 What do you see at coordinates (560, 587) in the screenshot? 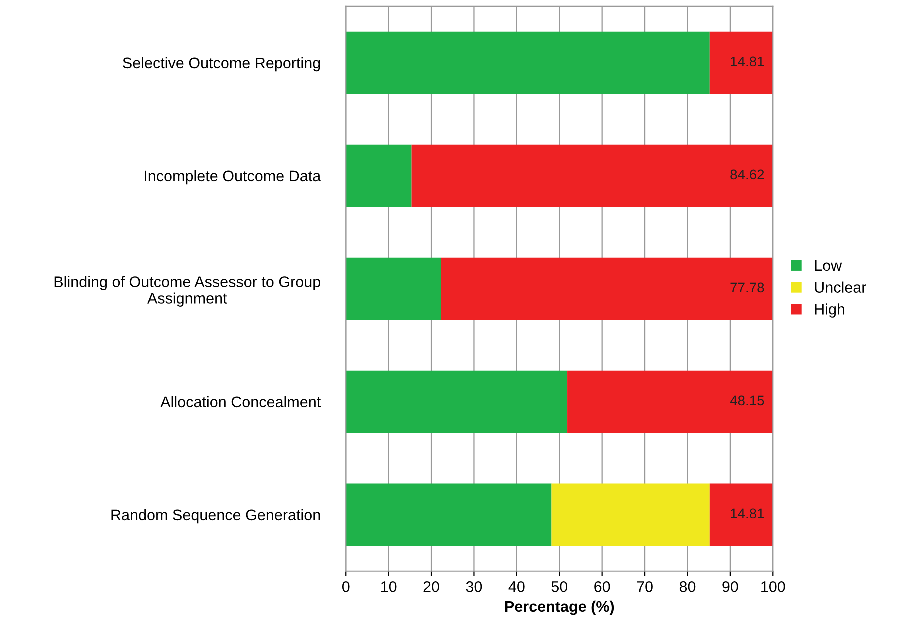
I see `x-tick-label: 50` at bounding box center [560, 587].